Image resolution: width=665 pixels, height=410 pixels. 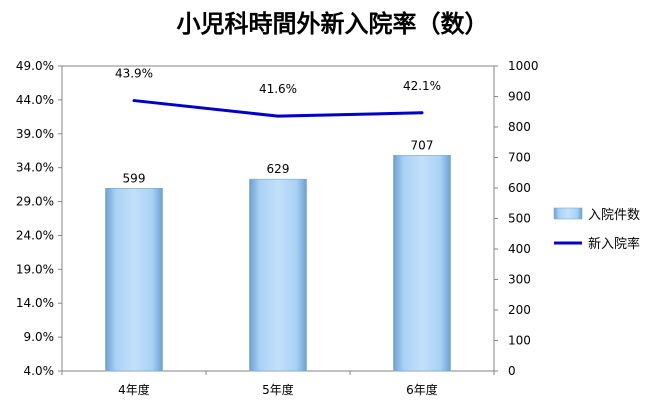 I want to click on x-axis-tick-label: 6年度, so click(x=422, y=389).